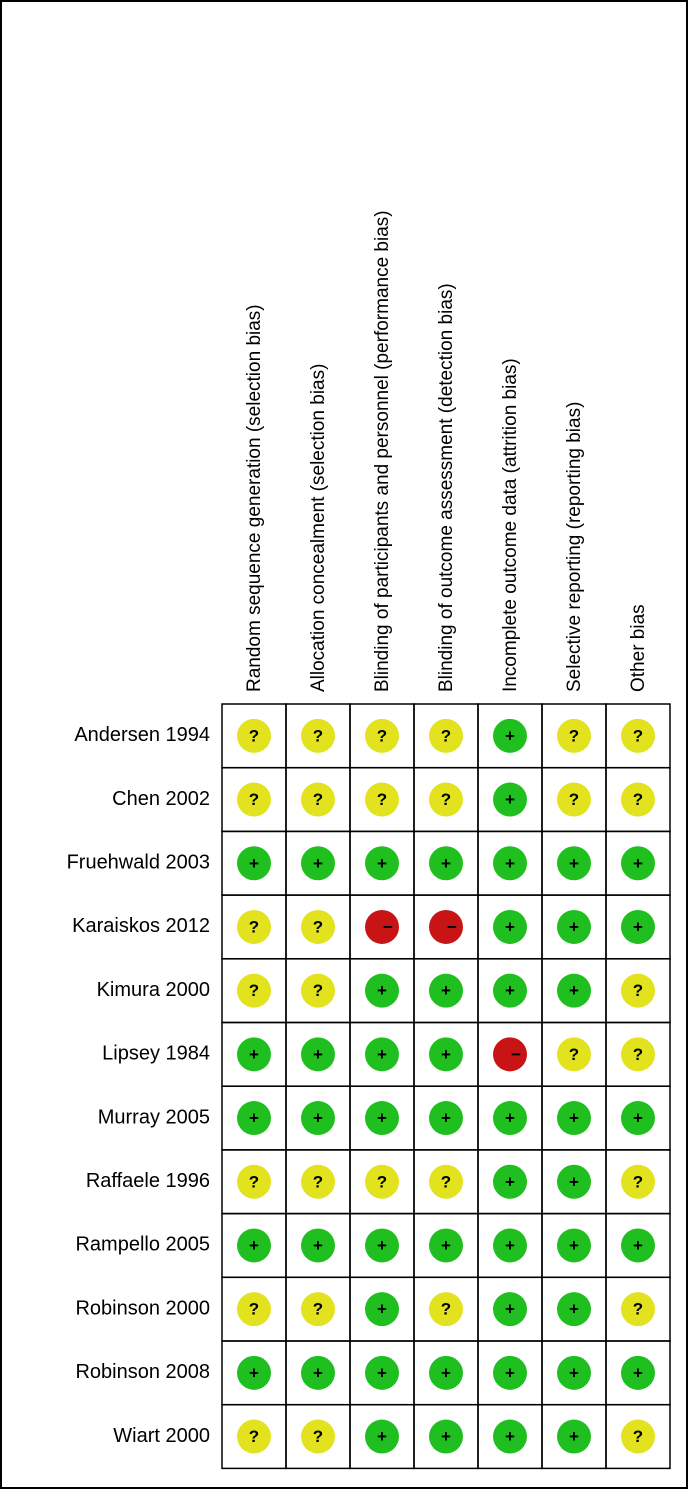  I want to click on column-header: Selective reporting (reporting bias), so click(574, 547).